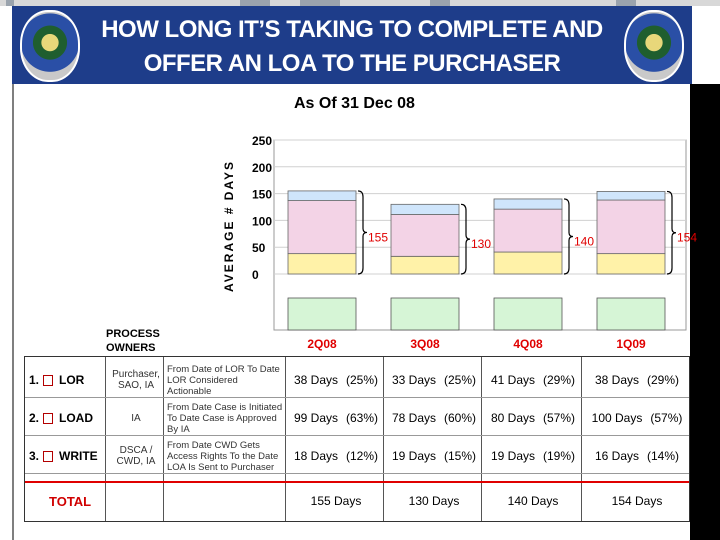 This screenshot has height=540, width=720. Describe the element at coordinates (533, 501) in the screenshot. I see `total-value-cell: 140 Days` at that location.